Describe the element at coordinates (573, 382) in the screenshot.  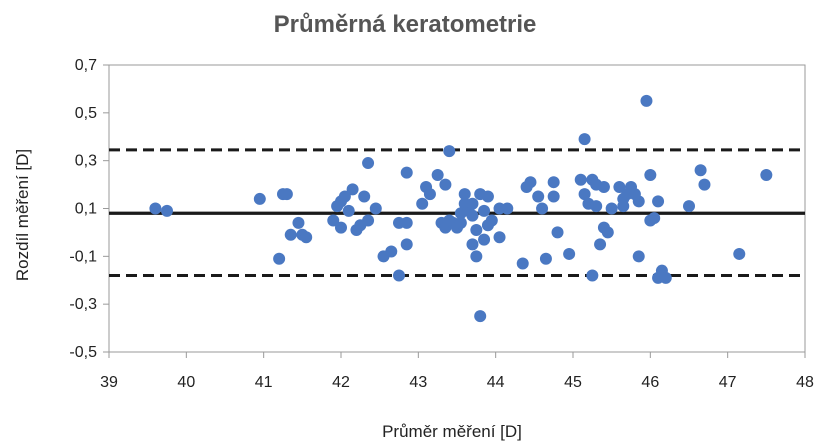
I see `x-tick-label: 45` at that location.